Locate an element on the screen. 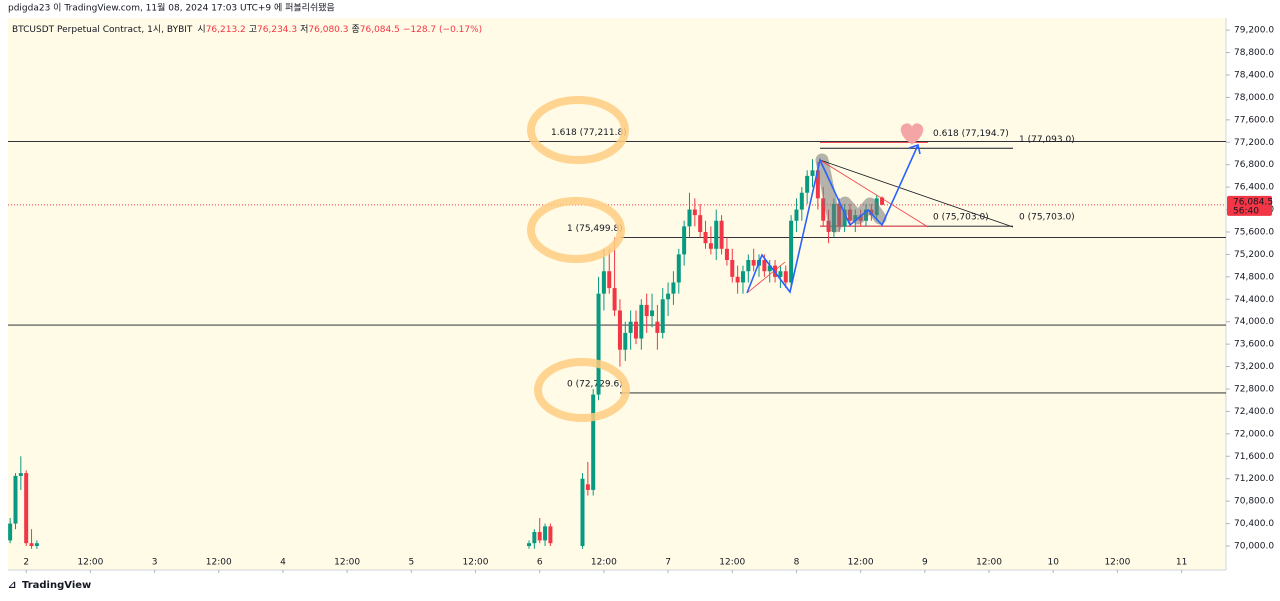  triangle-line is located at coordinates (916, 193).